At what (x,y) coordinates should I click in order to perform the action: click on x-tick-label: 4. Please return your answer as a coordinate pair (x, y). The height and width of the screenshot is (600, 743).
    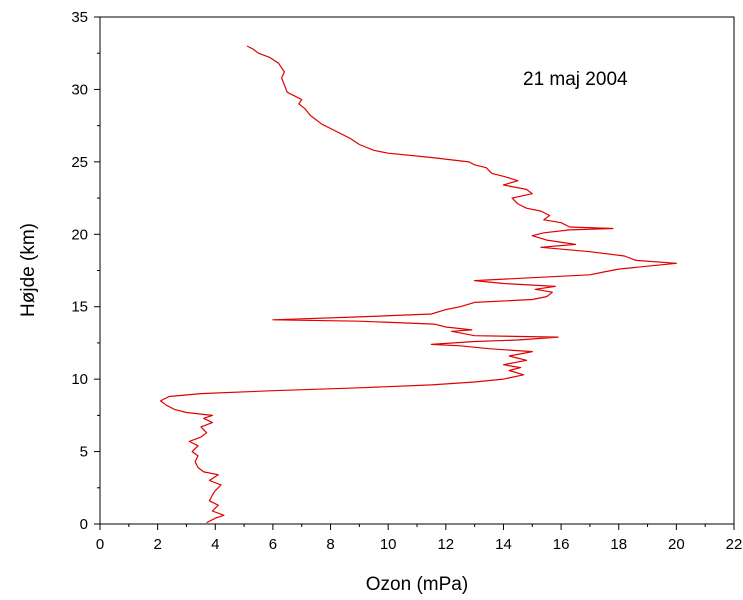
    Looking at the image, I should click on (215, 544).